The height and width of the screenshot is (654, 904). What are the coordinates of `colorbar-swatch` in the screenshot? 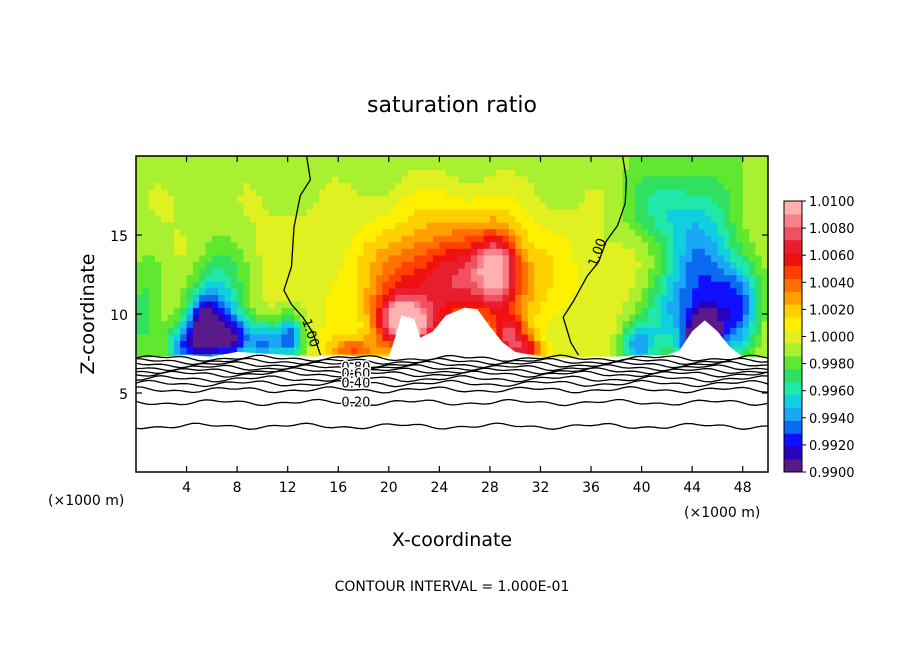 It's located at (793, 324).